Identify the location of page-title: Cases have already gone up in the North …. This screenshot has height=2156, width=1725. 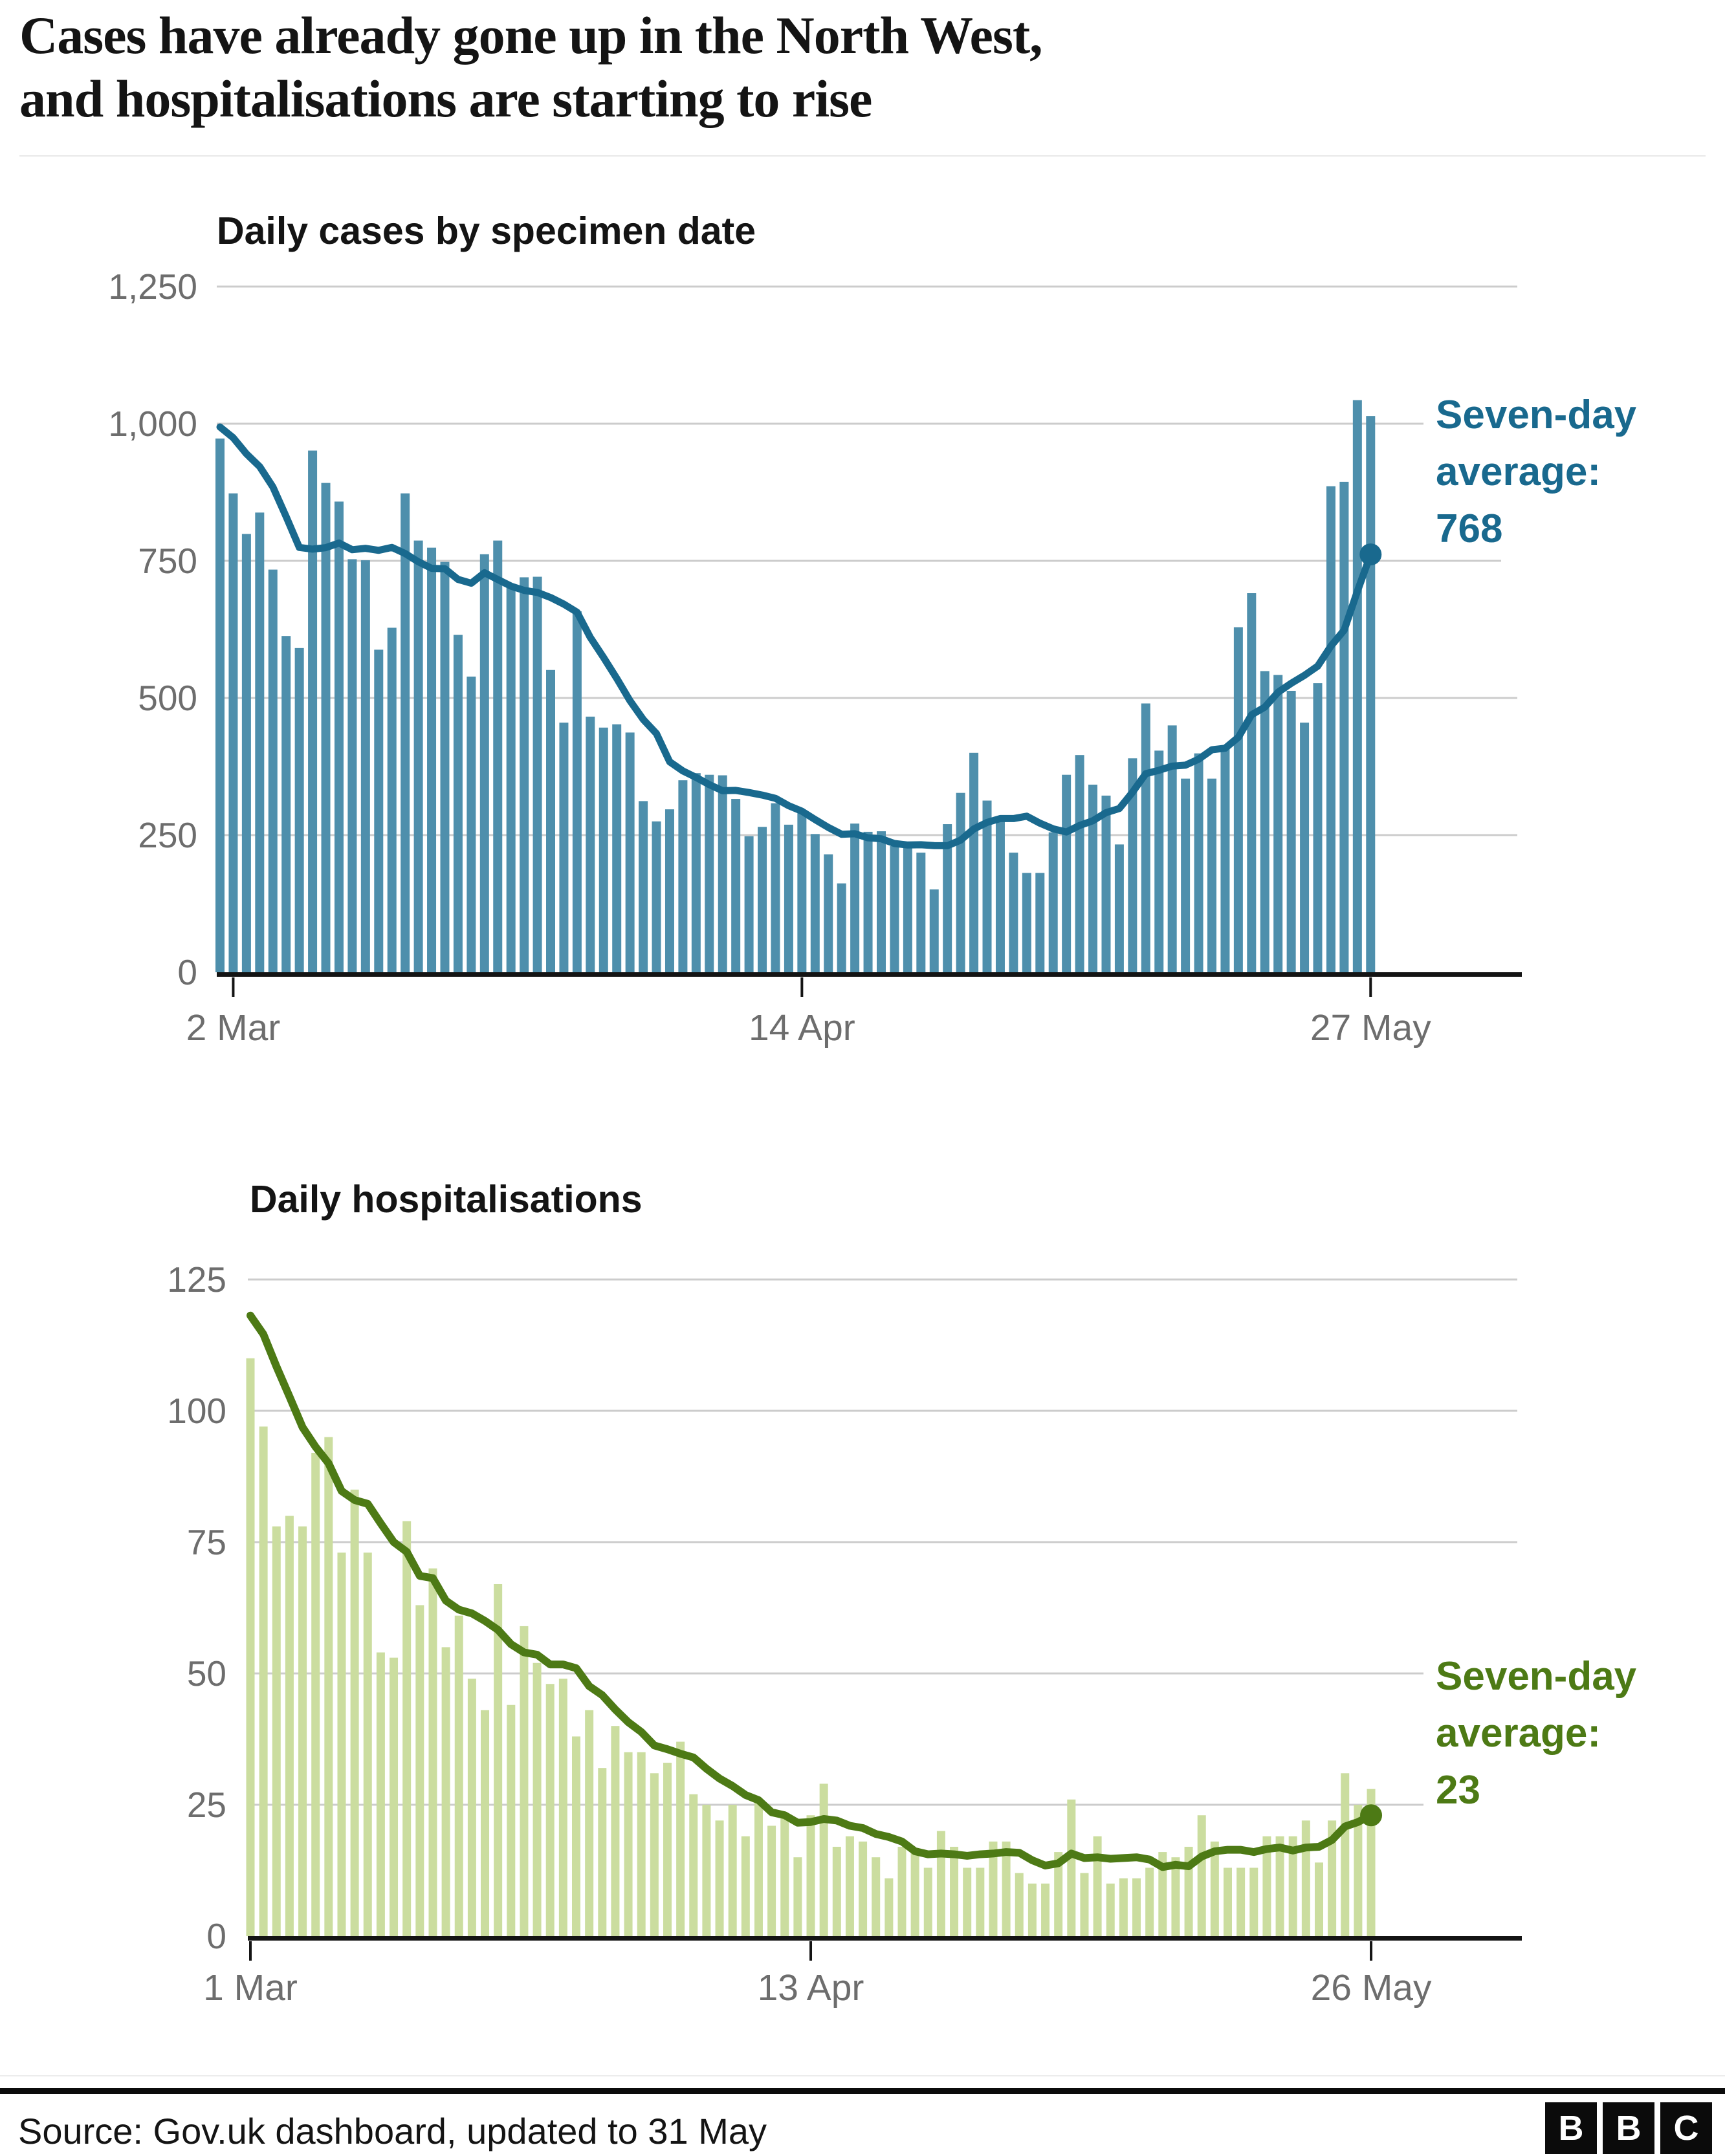
(860, 67).